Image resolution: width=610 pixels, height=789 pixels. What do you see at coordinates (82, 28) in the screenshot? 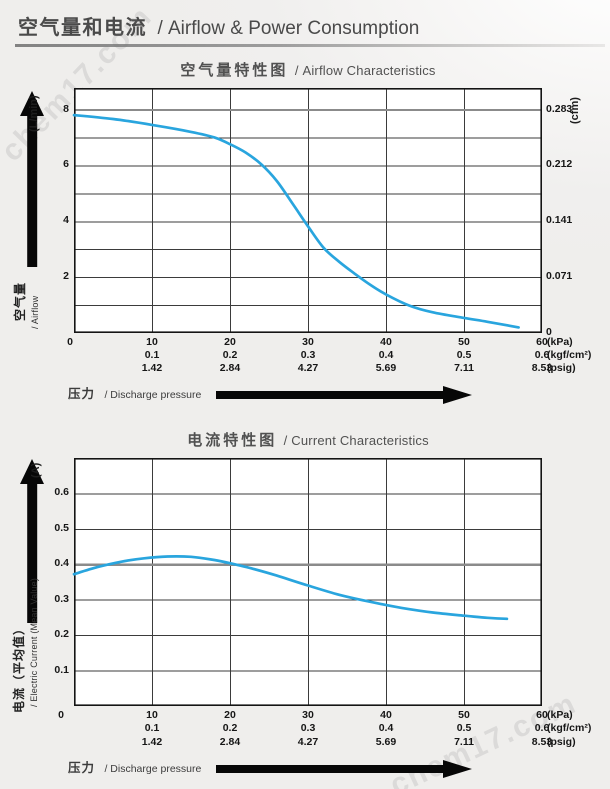
I see `page-title-zh: 空气量和电流` at bounding box center [82, 28].